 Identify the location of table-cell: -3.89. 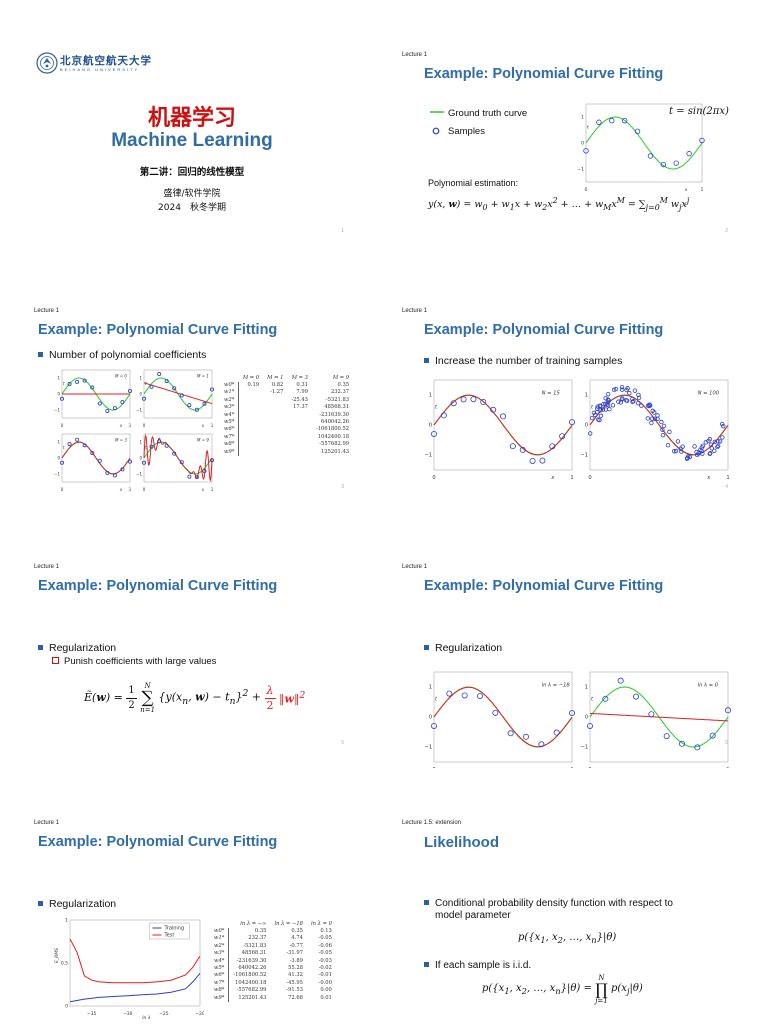
(296, 960).